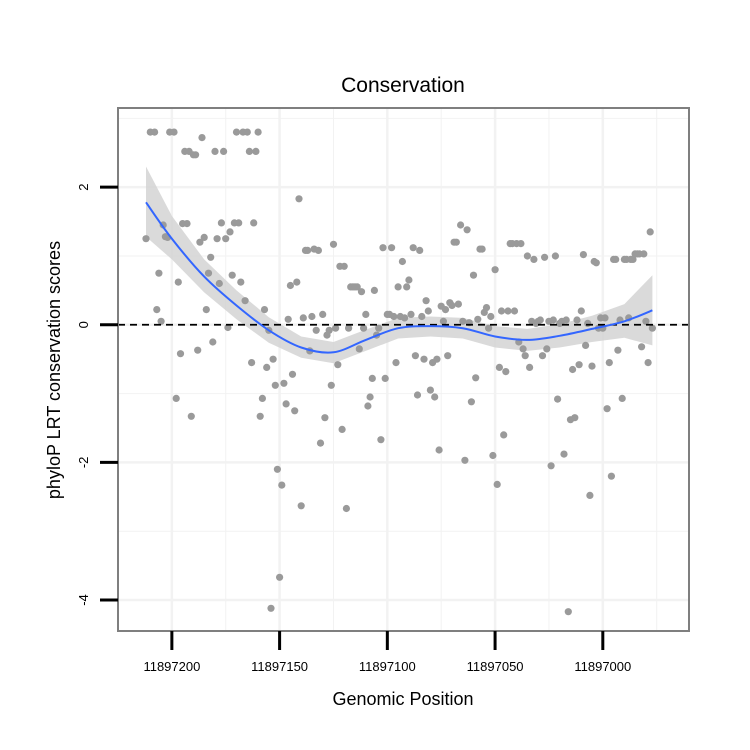 Image resolution: width=750 pixels, height=750 pixels. I want to click on x-tick-label: 11897150, so click(279, 666).